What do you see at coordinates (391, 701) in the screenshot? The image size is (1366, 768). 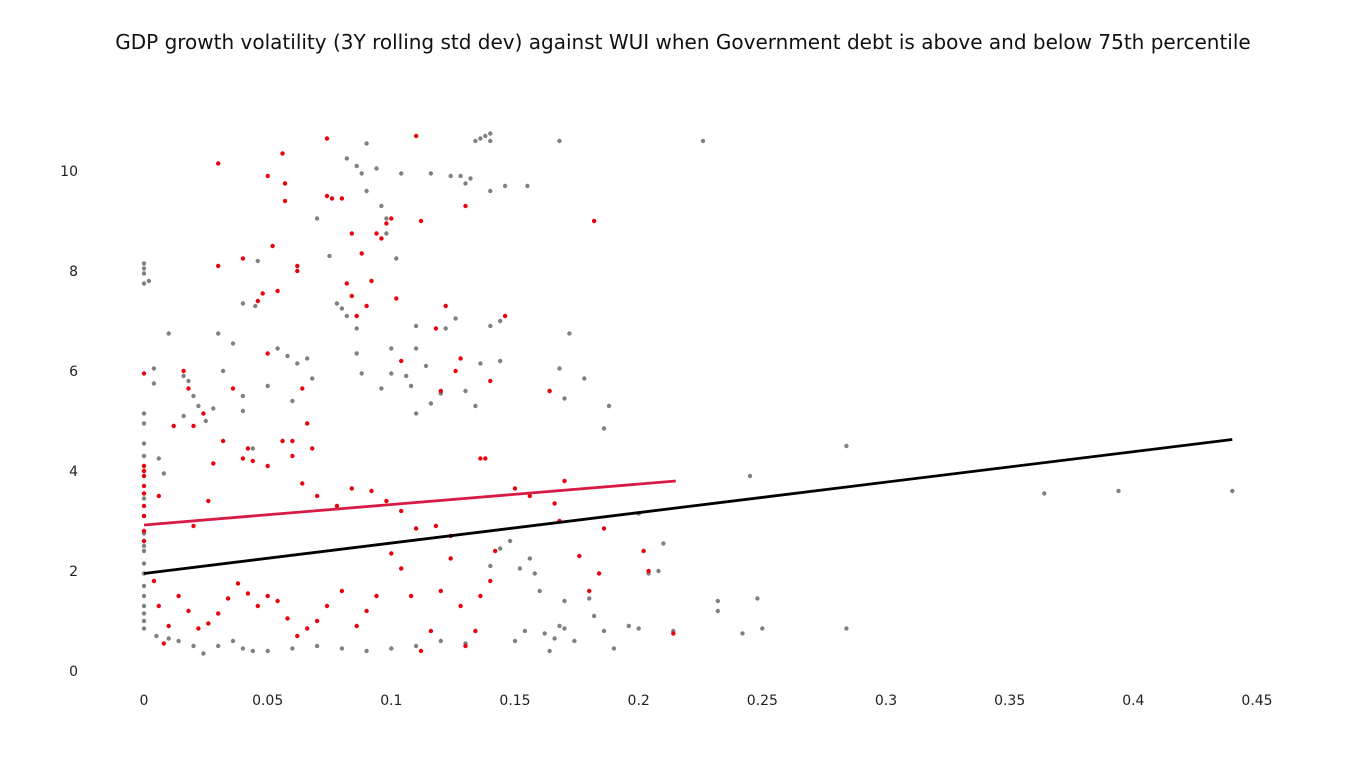 I see `x-tick-label: 0.1` at bounding box center [391, 701].